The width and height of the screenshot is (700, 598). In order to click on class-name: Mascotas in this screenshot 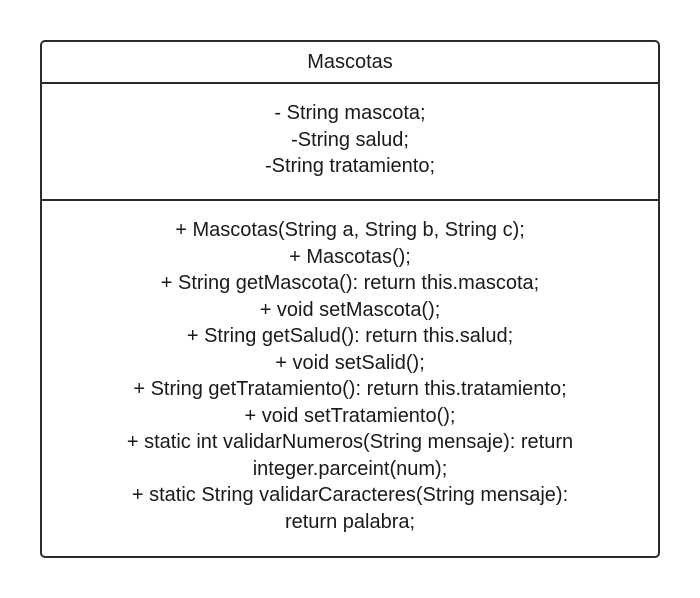, I will do `click(350, 61)`.